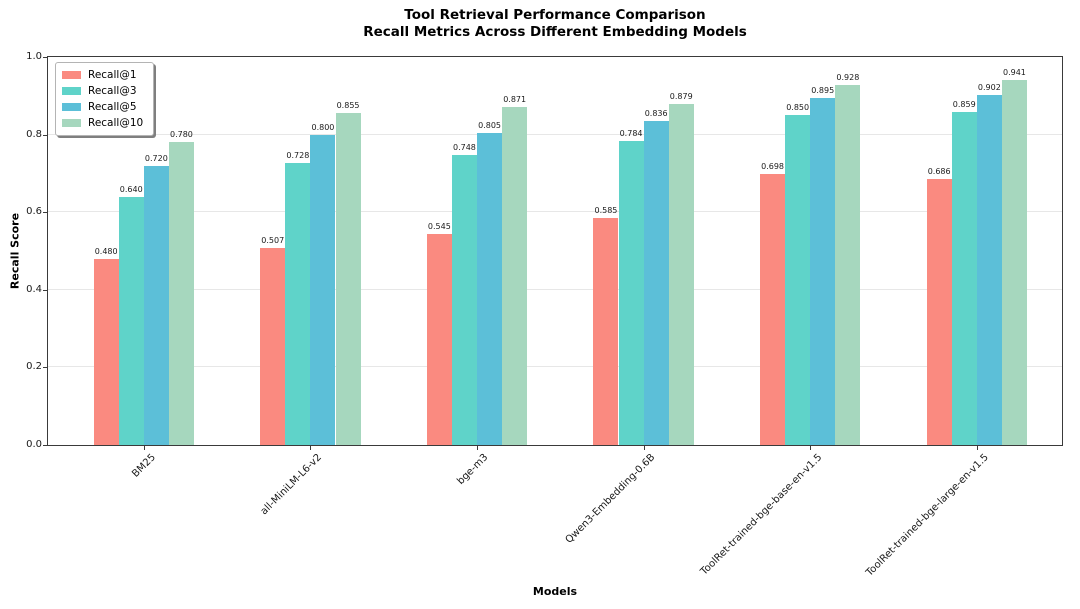 Image resolution: width=1080 pixels, height=609 pixels. What do you see at coordinates (116, 123) in the screenshot?
I see `legend-label: Recall@10` at bounding box center [116, 123].